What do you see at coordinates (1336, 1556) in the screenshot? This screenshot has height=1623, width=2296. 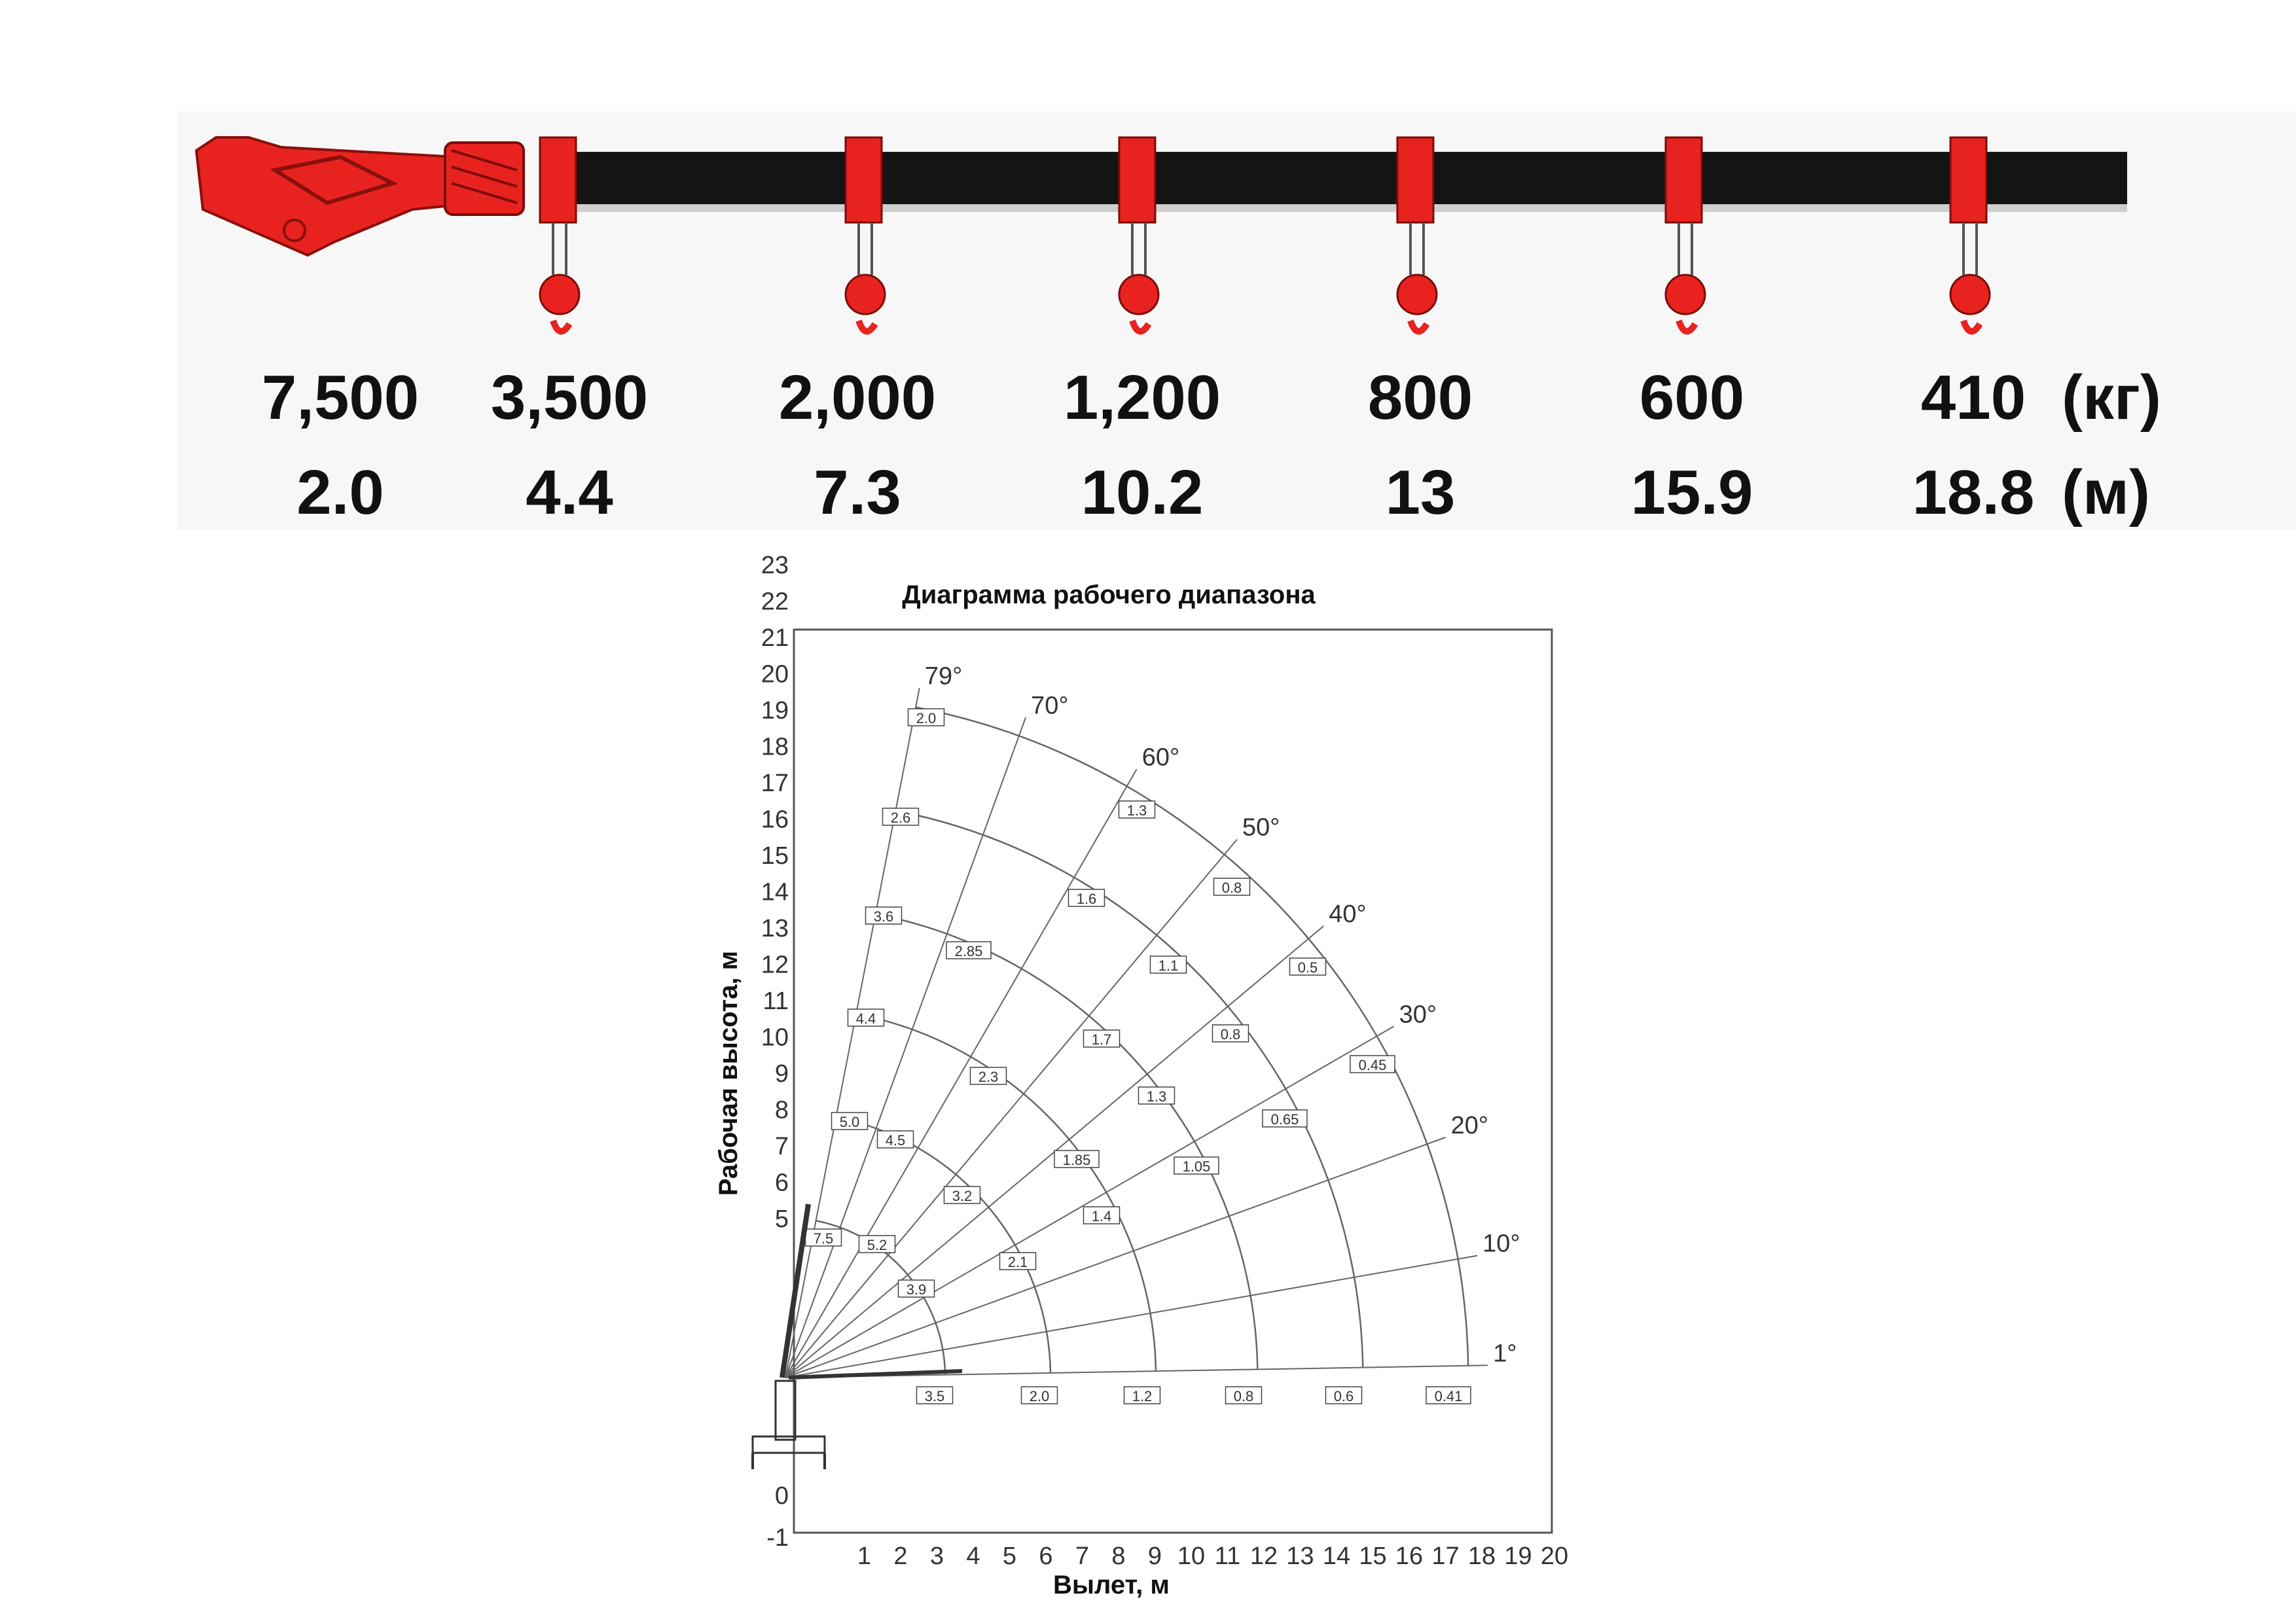 I see `x-tick: 14` at bounding box center [1336, 1556].